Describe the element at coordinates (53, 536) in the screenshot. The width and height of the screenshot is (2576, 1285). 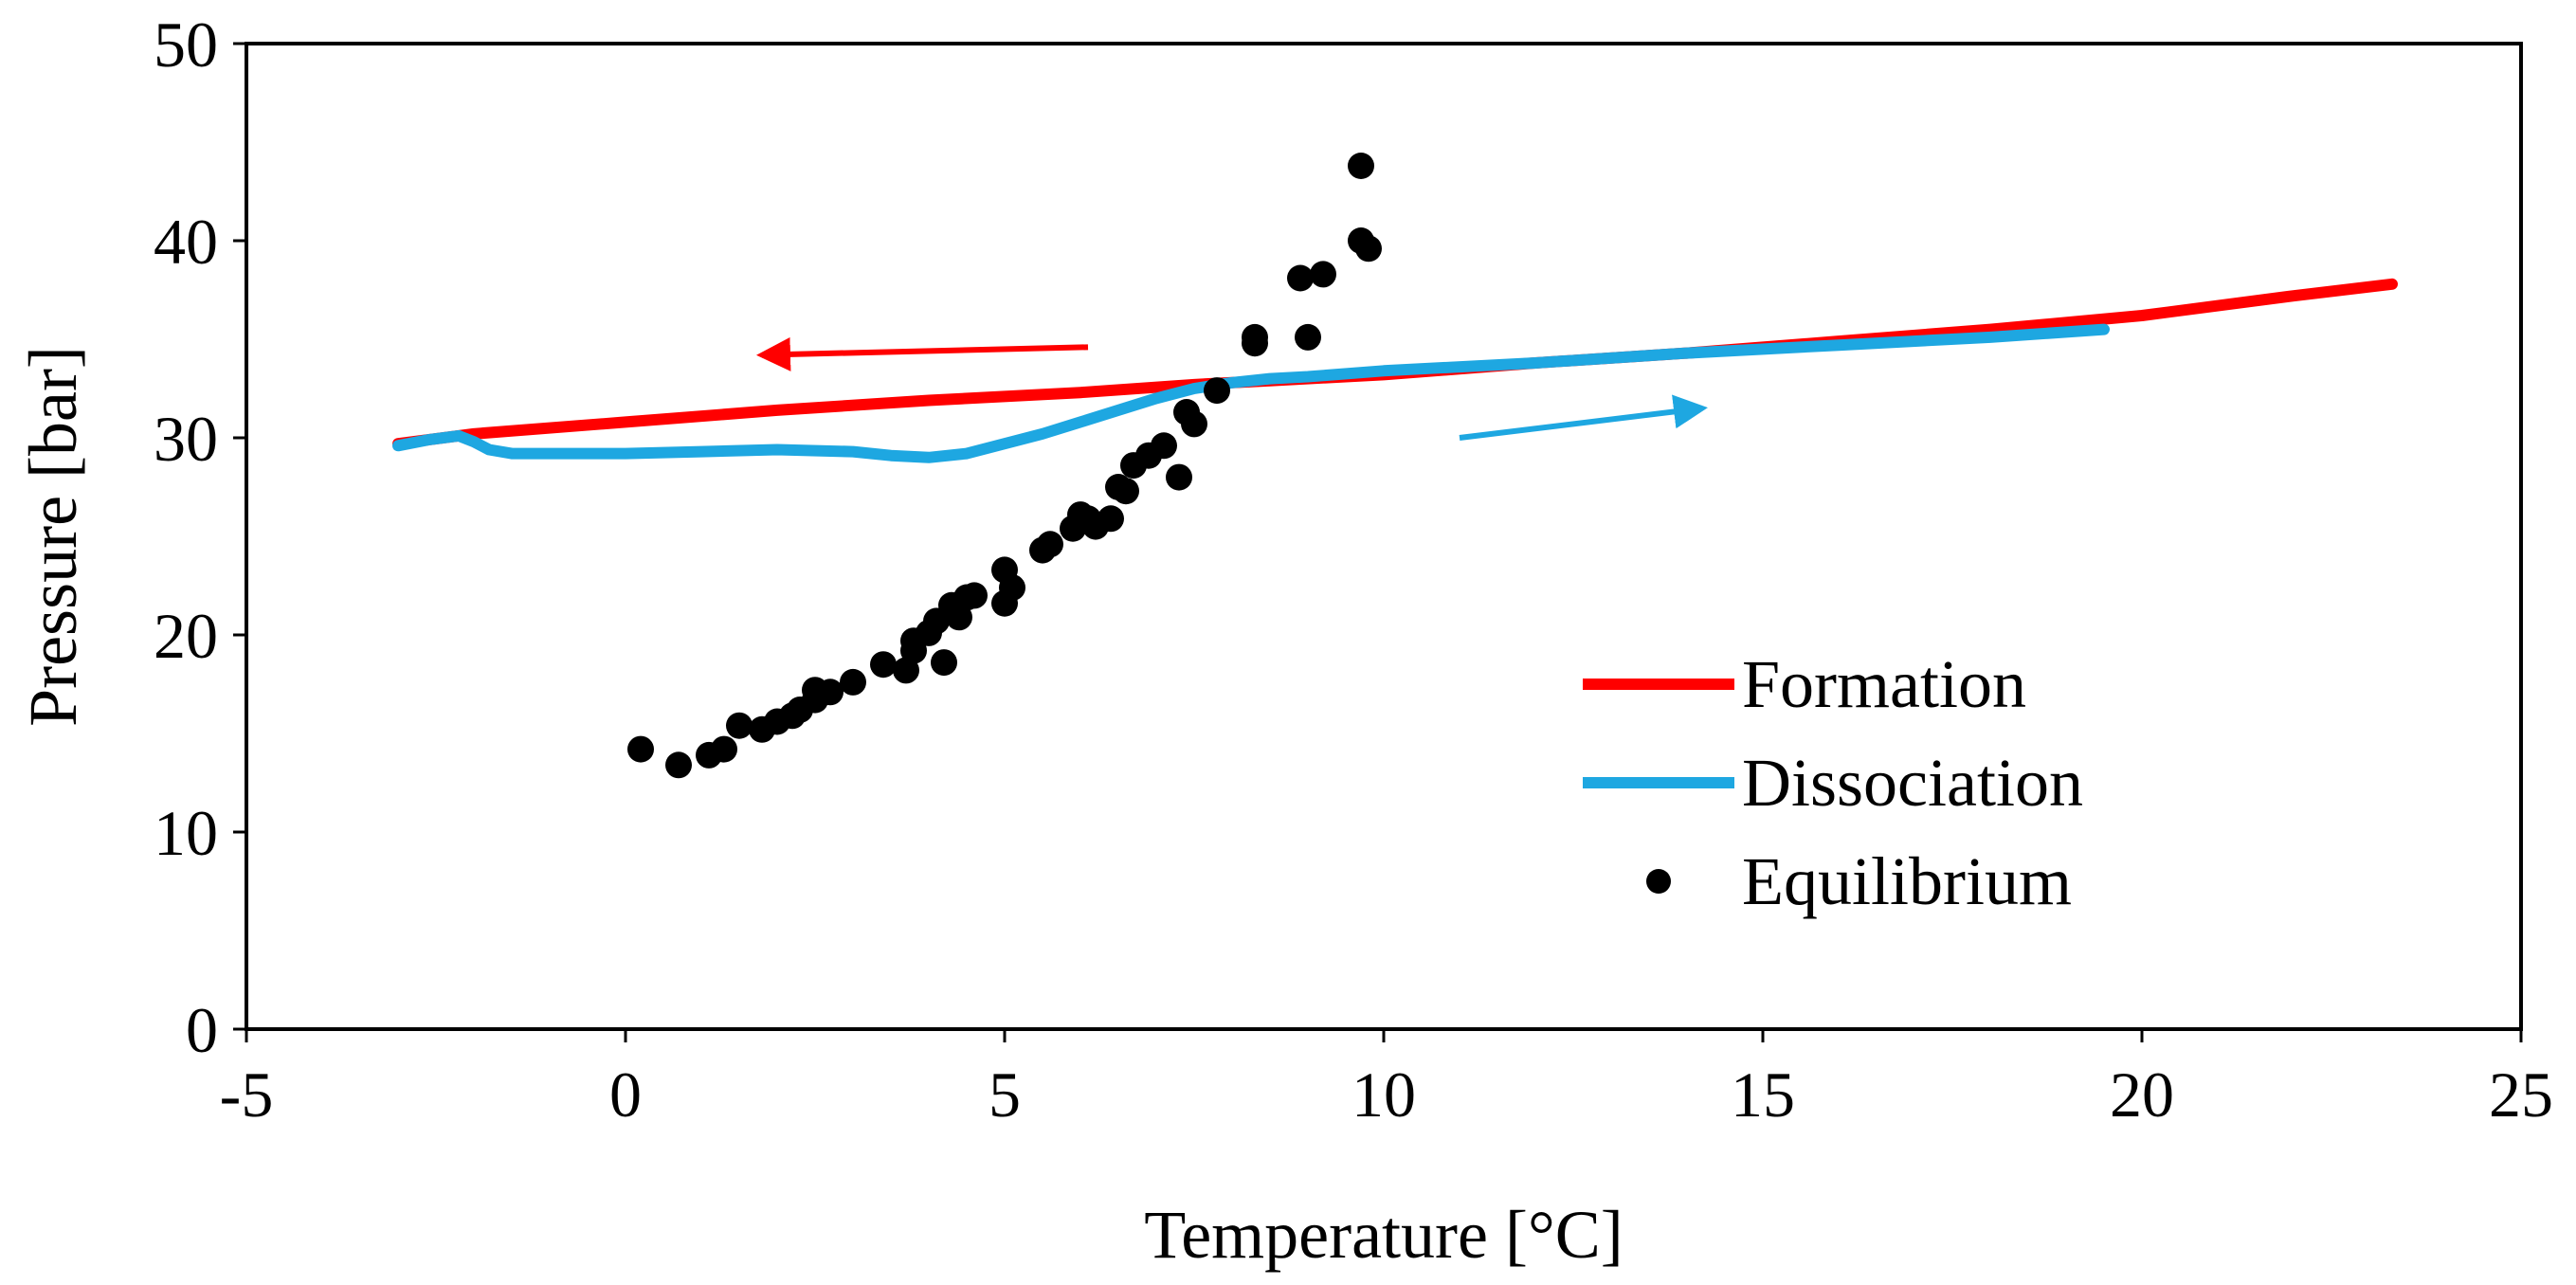
I see `y-axis-title: Pressure [bar]` at that location.